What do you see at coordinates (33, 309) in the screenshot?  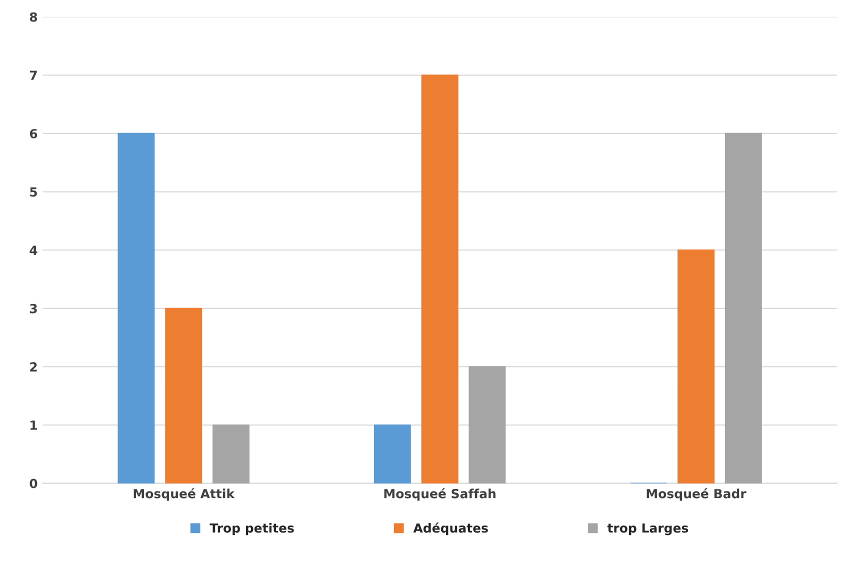 I see `y-tick-label: 3` at bounding box center [33, 309].